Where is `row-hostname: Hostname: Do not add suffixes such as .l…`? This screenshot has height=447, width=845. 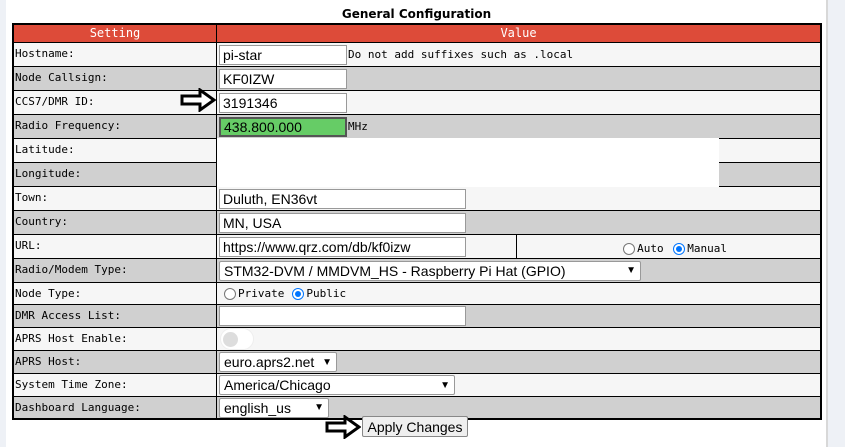
row-hostname: Hostname: Do not add suffixes such as .l… is located at coordinates (417, 54).